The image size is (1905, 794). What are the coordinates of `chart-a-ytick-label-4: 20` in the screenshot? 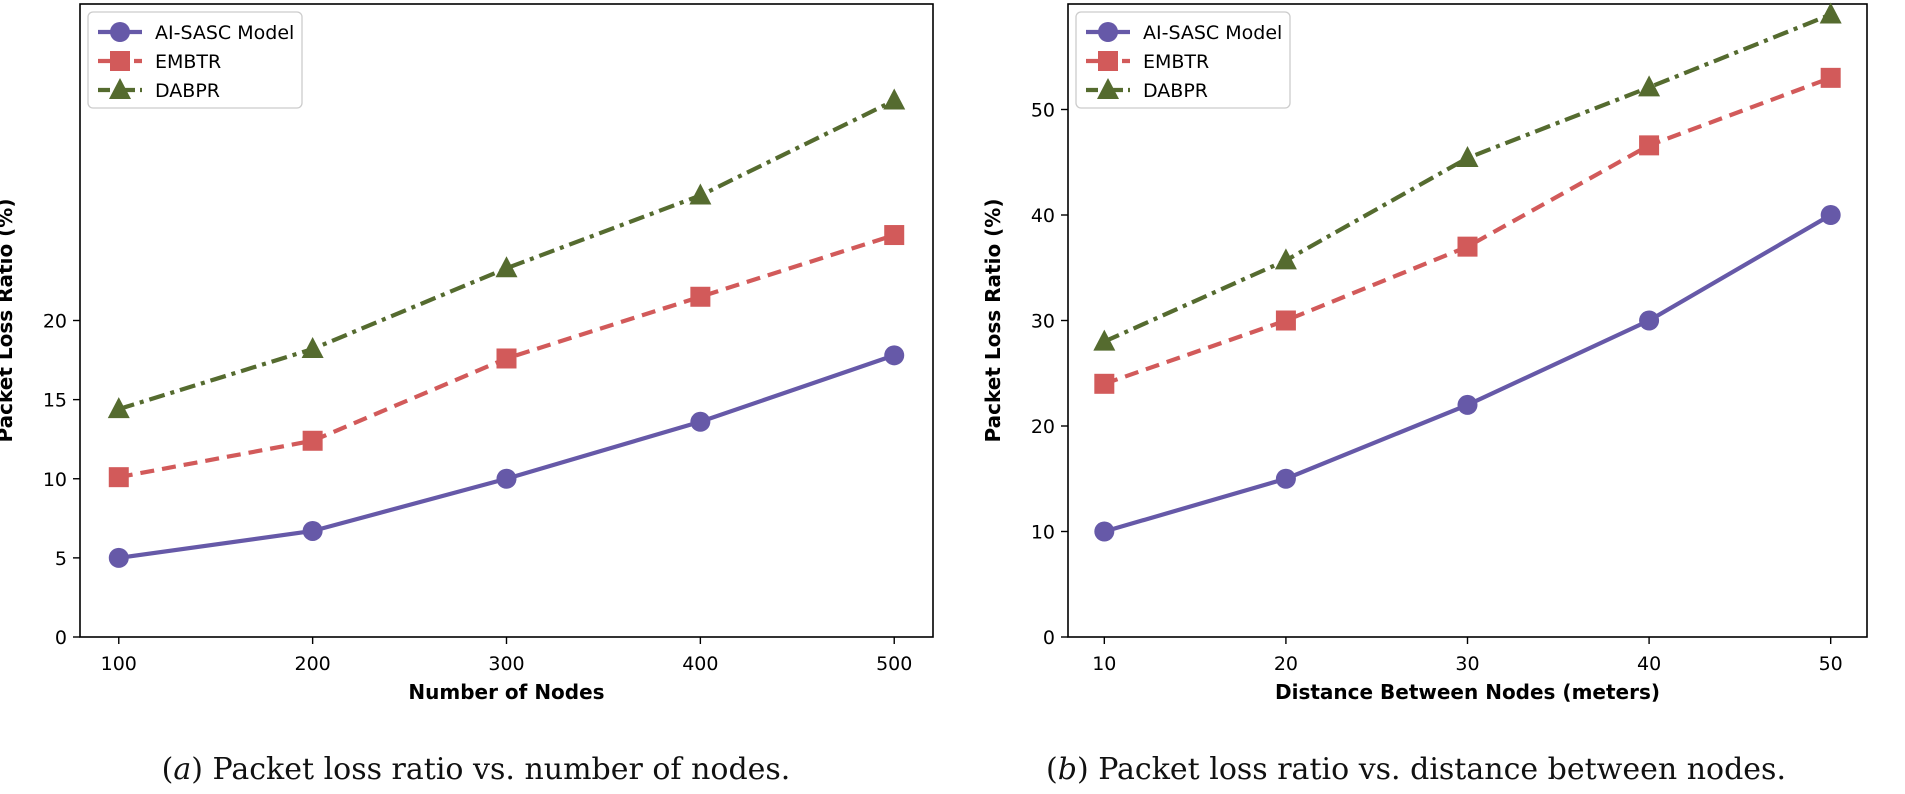 It's located at (55, 322).